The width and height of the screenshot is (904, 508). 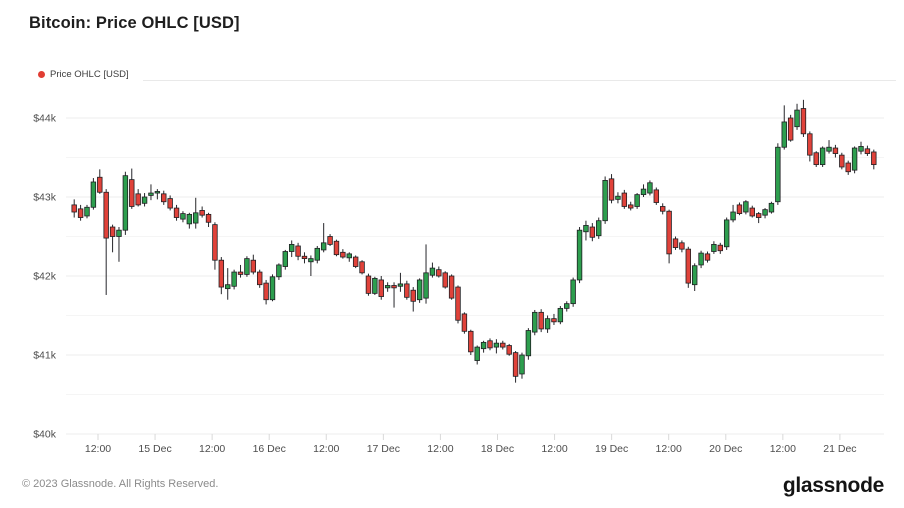 I want to click on glassnode-logo: glassnode, so click(x=833, y=485).